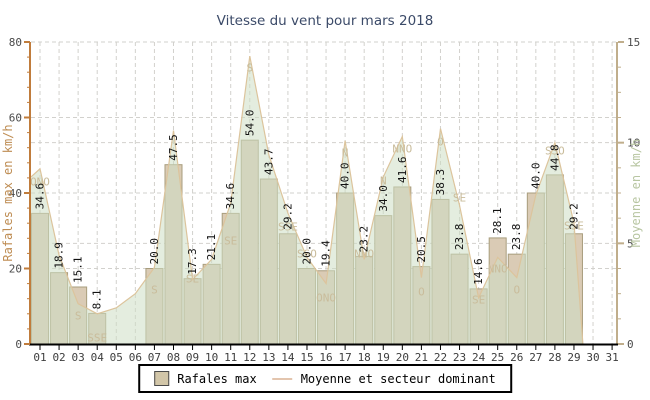 The image size is (650, 400). Describe the element at coordinates (326, 253) in the screenshot. I see `bar-value-label: 19.4` at that location.